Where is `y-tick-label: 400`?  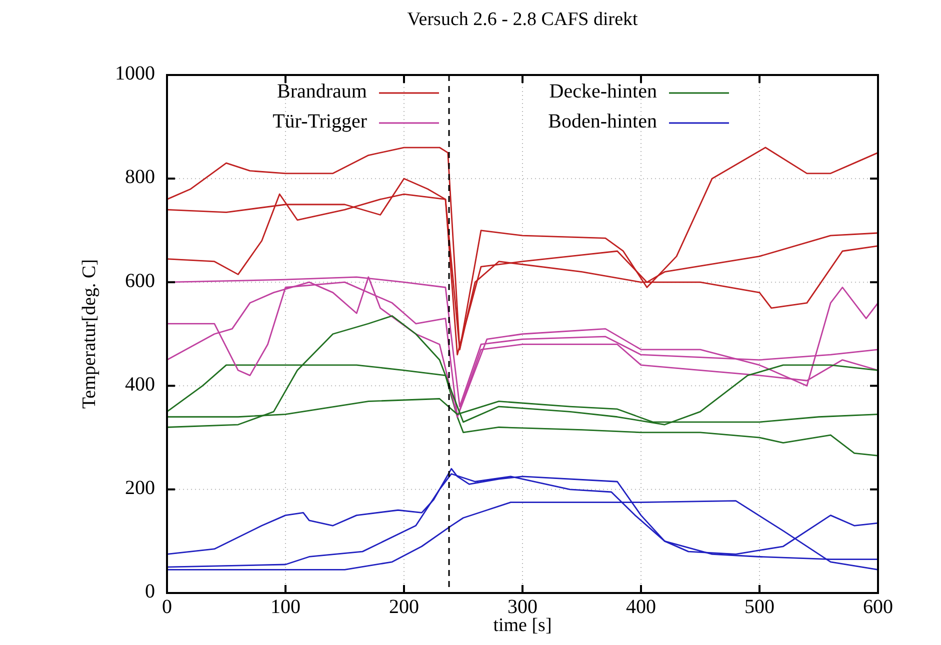 y-tick-label: 400 is located at coordinates (140, 384).